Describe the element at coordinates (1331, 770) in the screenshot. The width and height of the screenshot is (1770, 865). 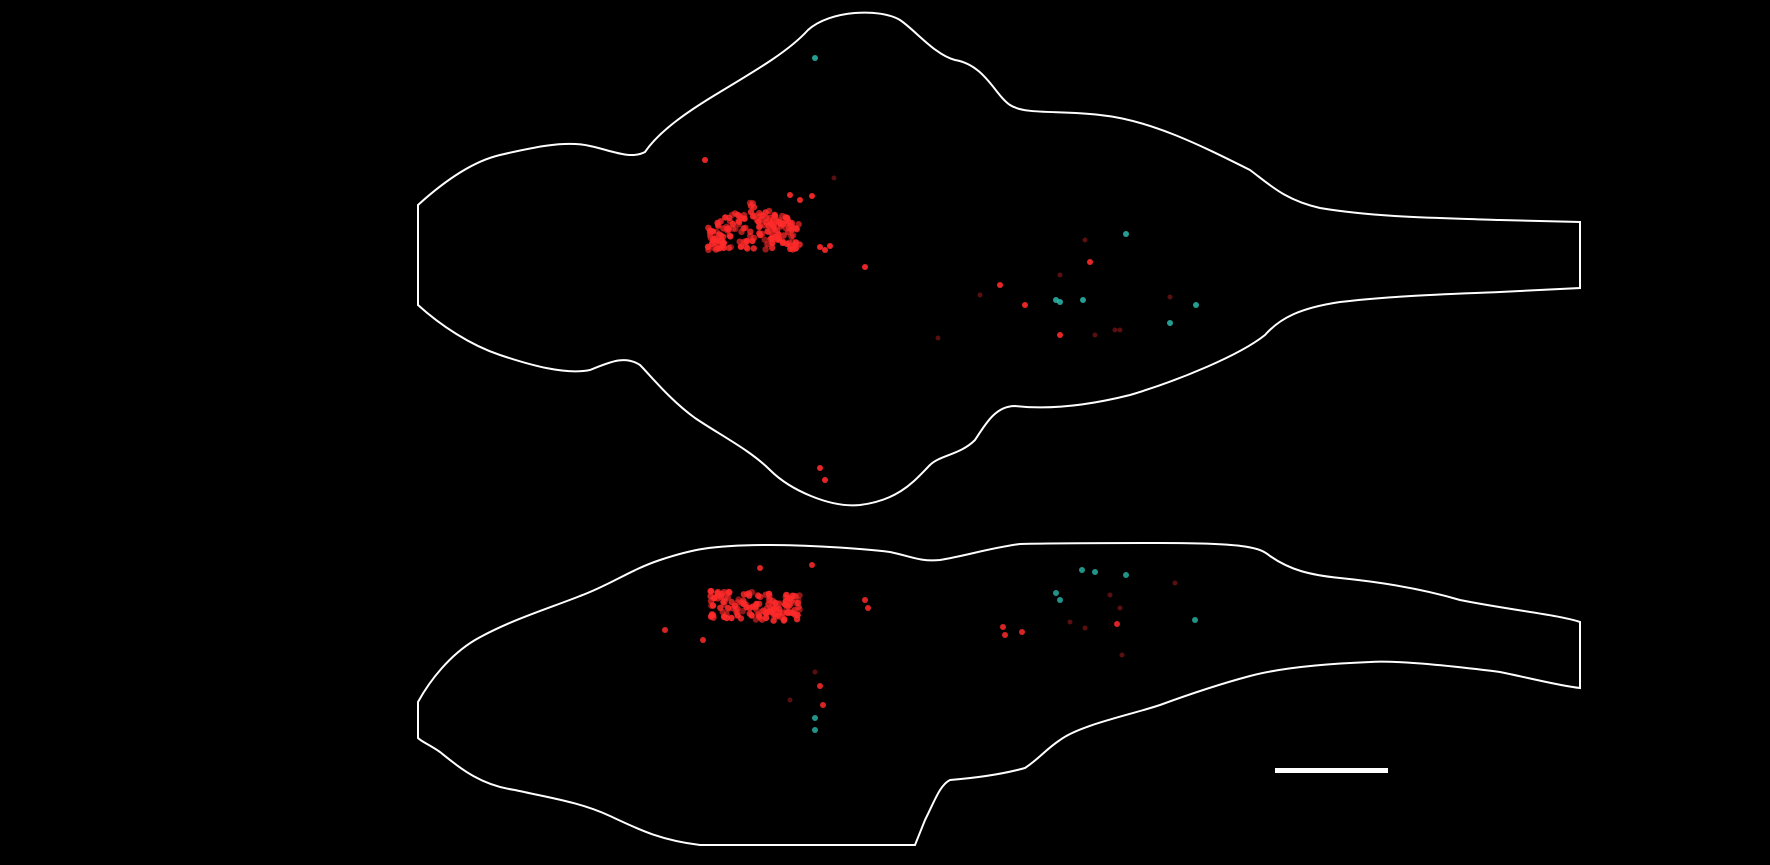
I see `scale-bar` at that location.